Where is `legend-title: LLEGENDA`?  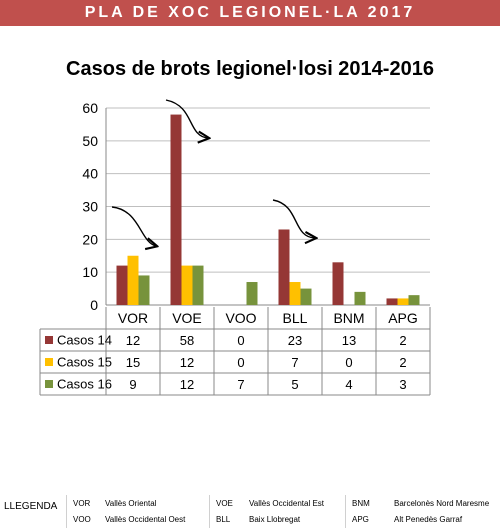 legend-title: LLEGENDA is located at coordinates (31, 506).